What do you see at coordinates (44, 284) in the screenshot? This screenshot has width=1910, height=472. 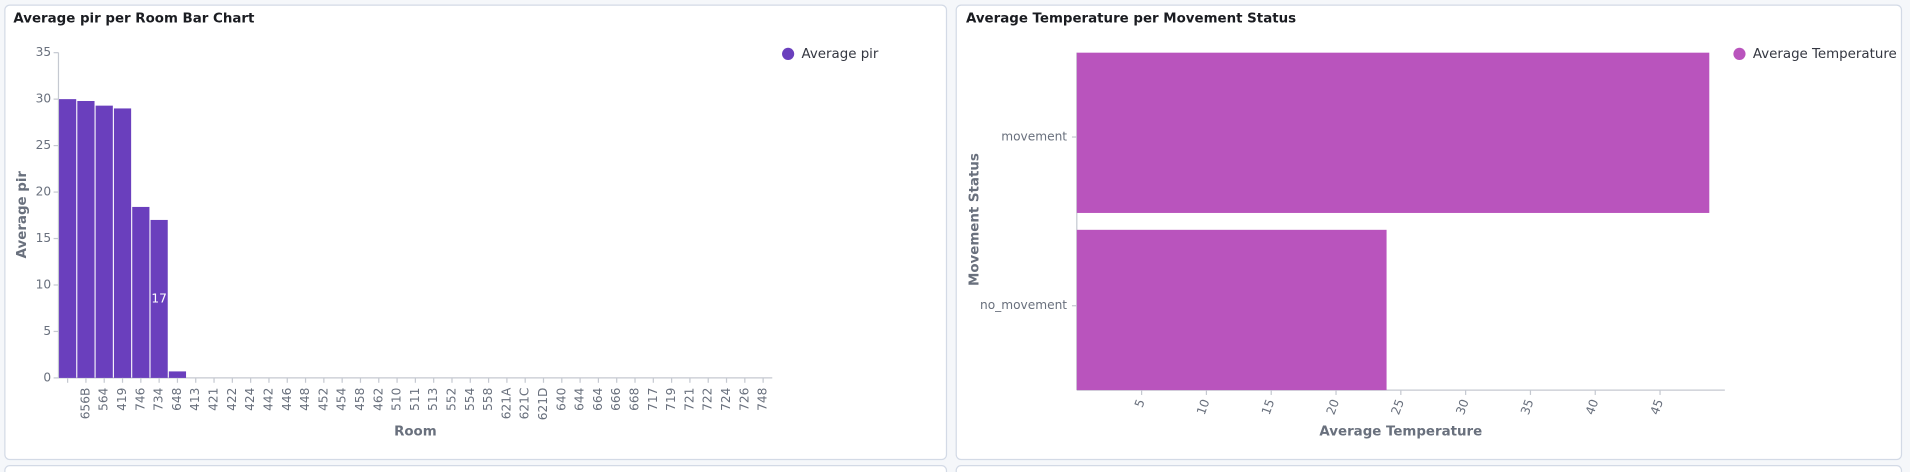 I see `y-tick-label: 10` at bounding box center [44, 284].